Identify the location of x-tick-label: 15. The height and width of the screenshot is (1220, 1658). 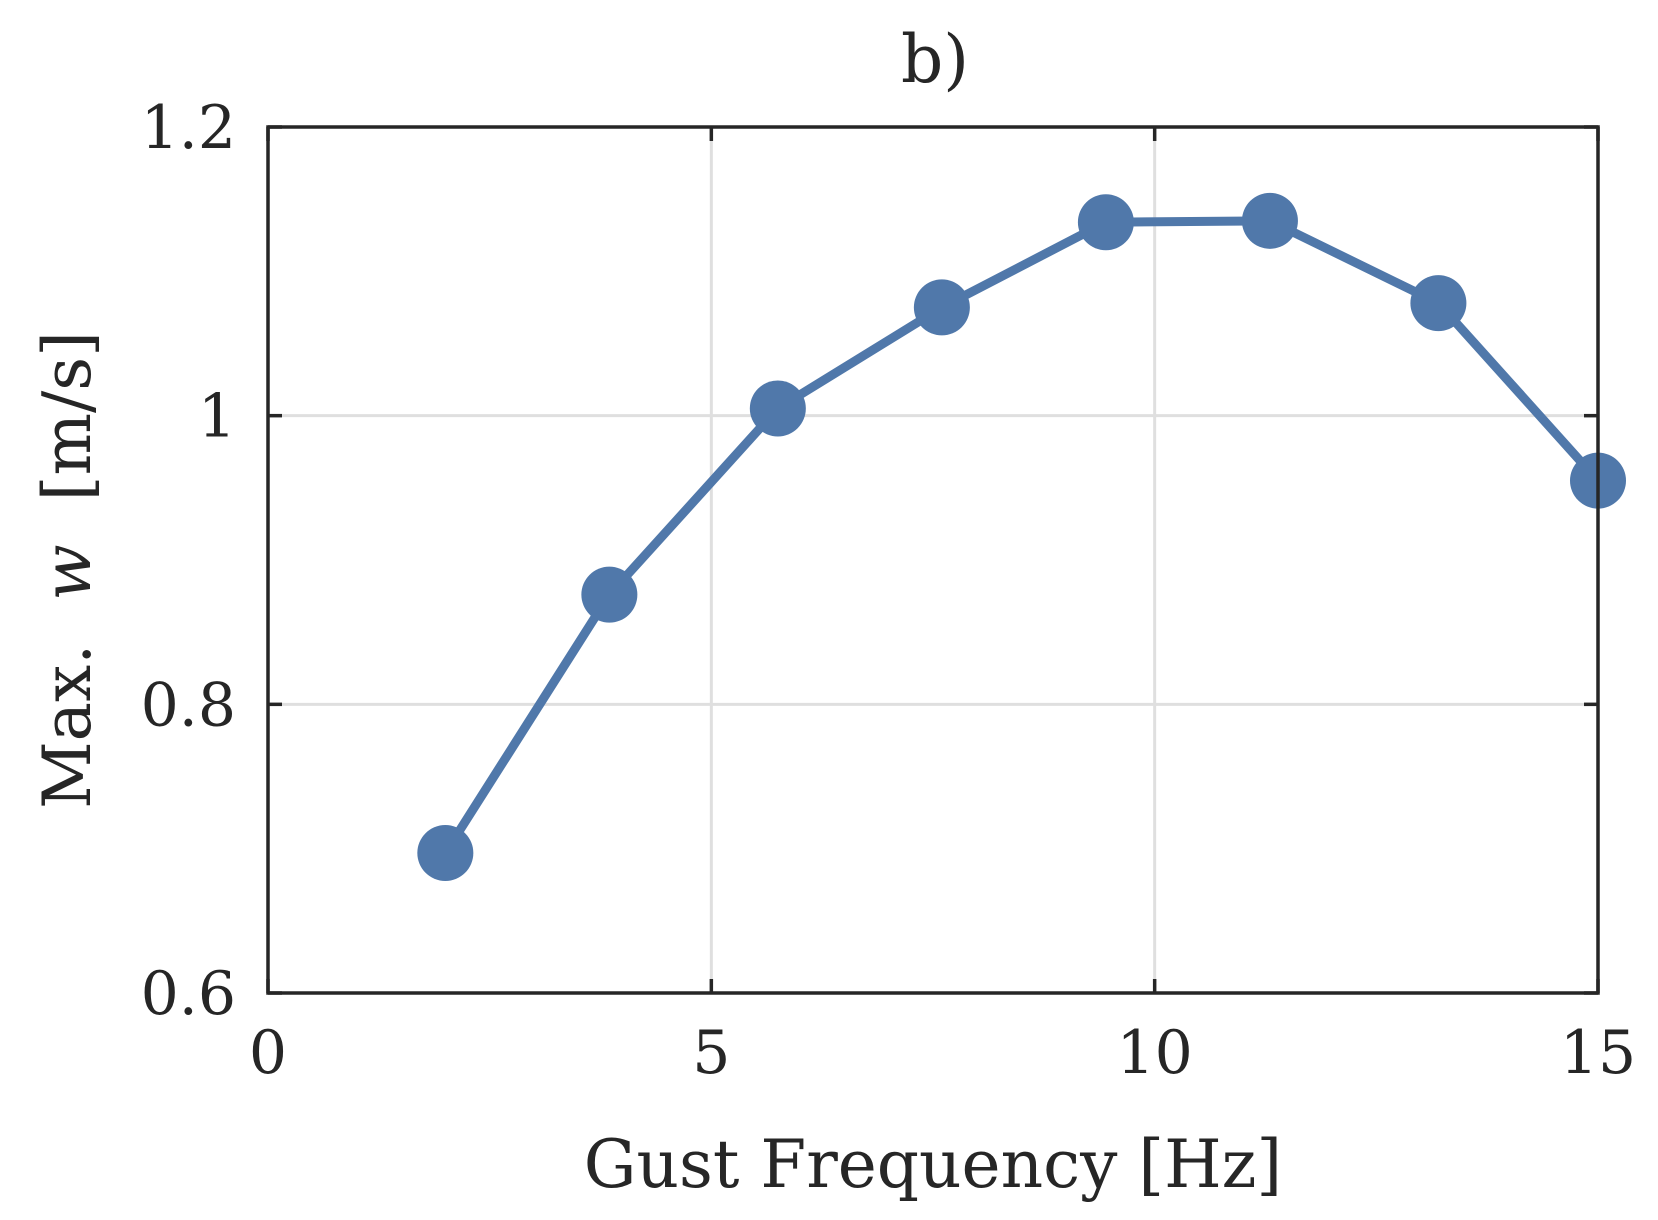
(1598, 1053).